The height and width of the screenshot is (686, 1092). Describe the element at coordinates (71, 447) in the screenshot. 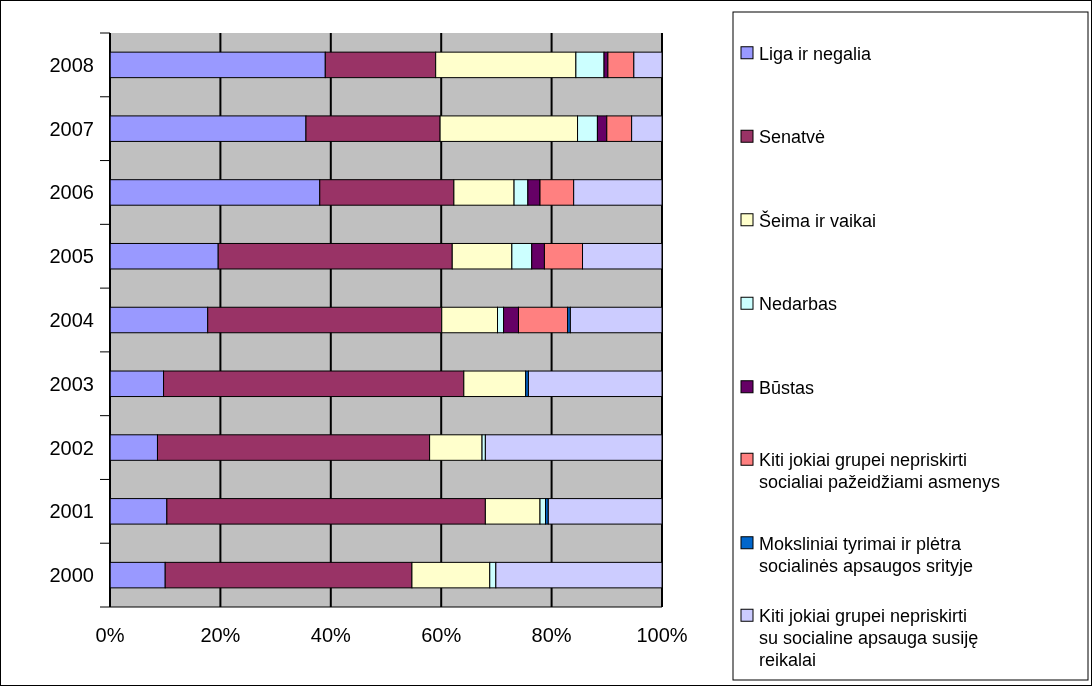

I see `y-tick-label: 2002` at that location.